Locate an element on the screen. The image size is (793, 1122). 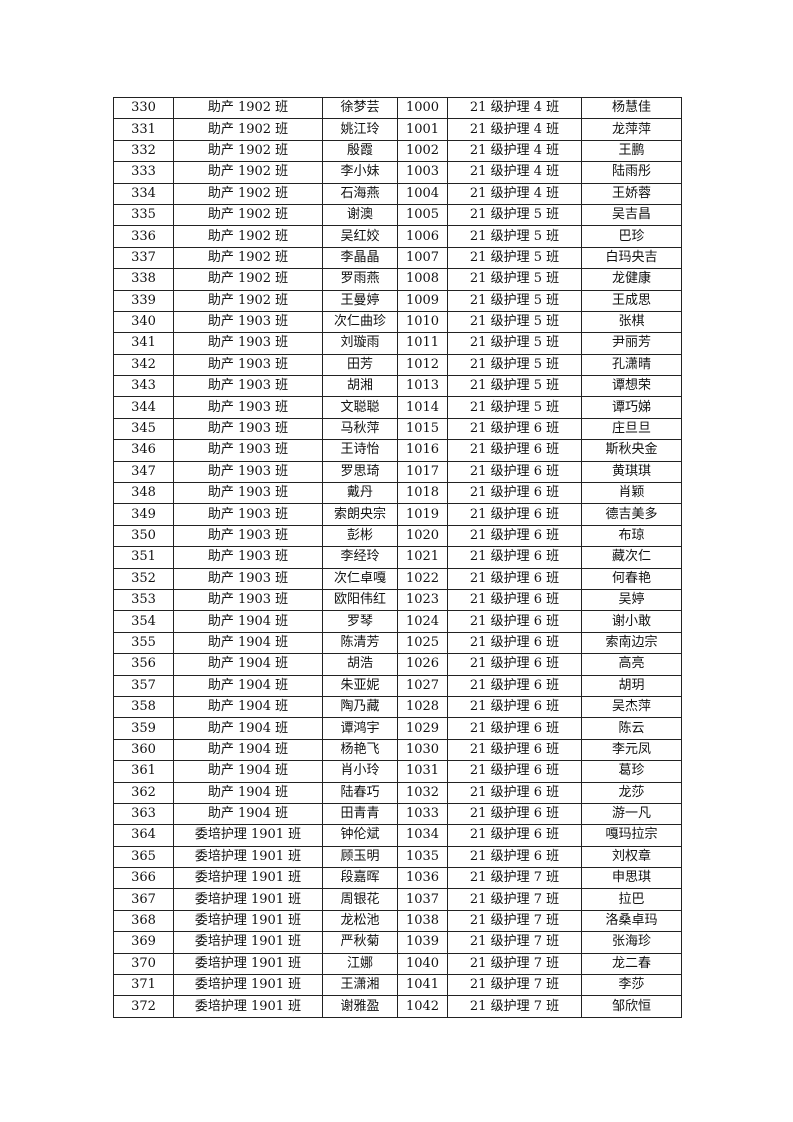
table-row: 361 助产 1904 班肖小玲 1031 21 级护理 6 班葛珍 is located at coordinates (397, 771).